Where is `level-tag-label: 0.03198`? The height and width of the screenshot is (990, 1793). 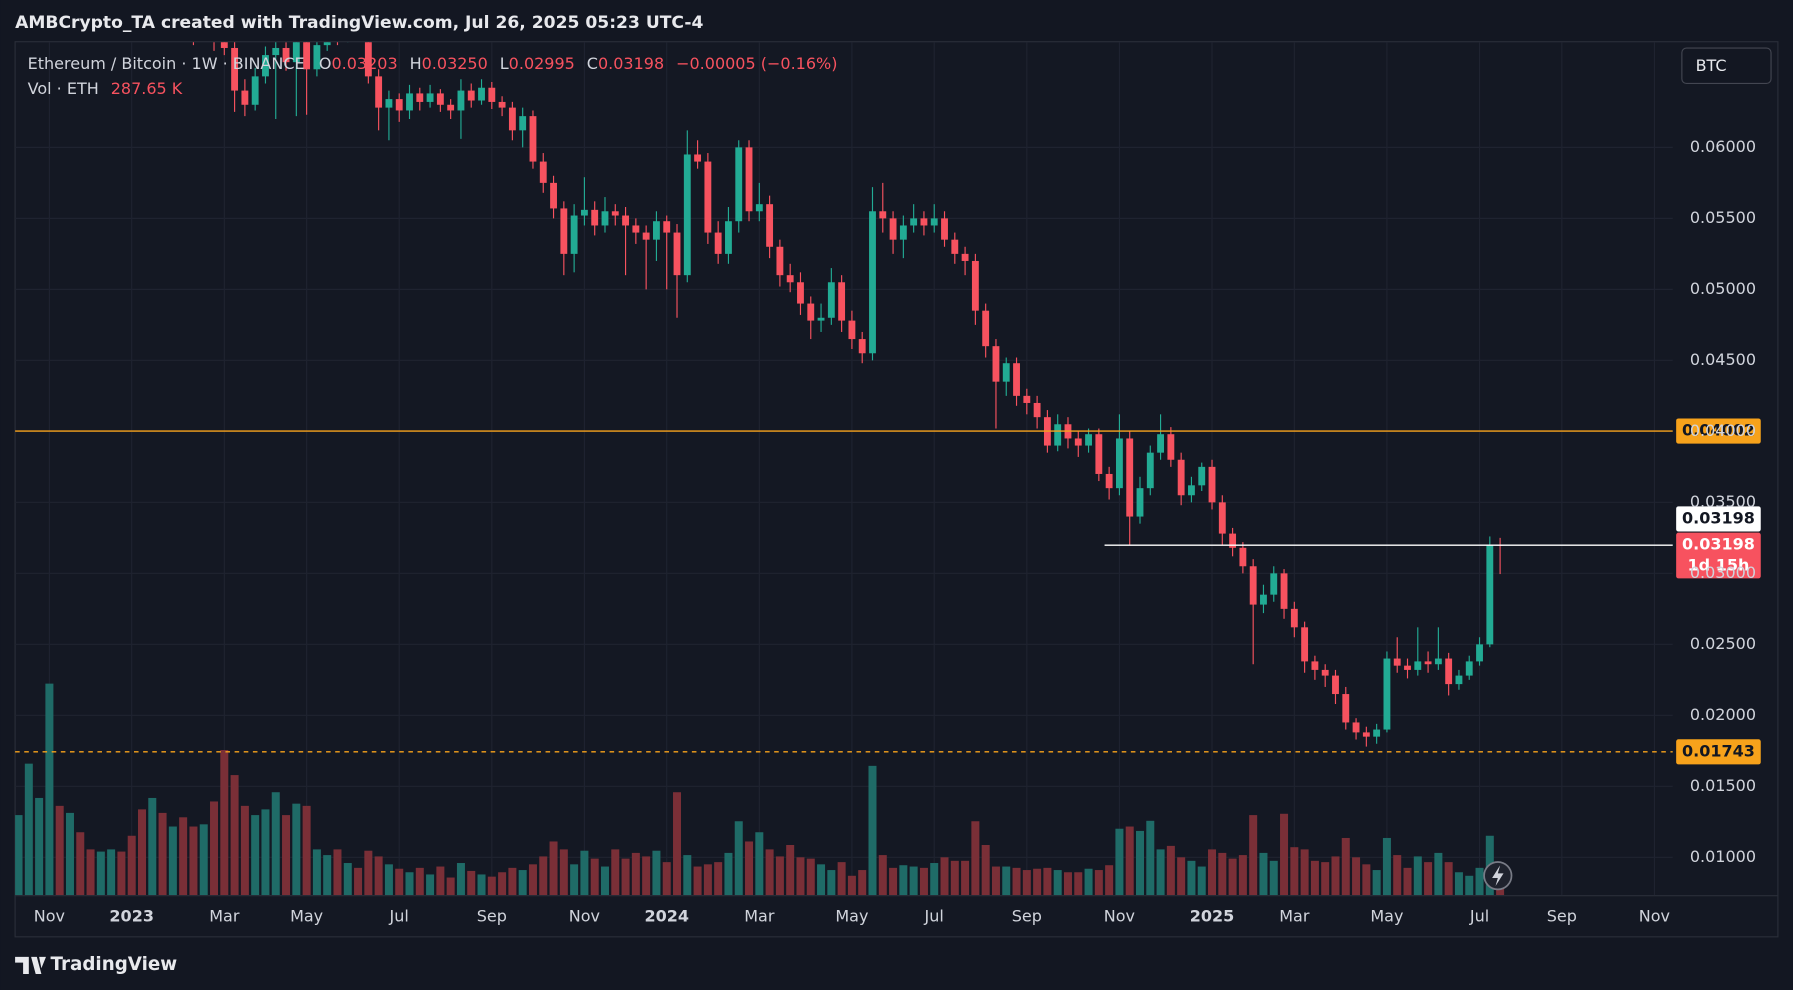
level-tag-label: 0.03198 is located at coordinates (1718, 517).